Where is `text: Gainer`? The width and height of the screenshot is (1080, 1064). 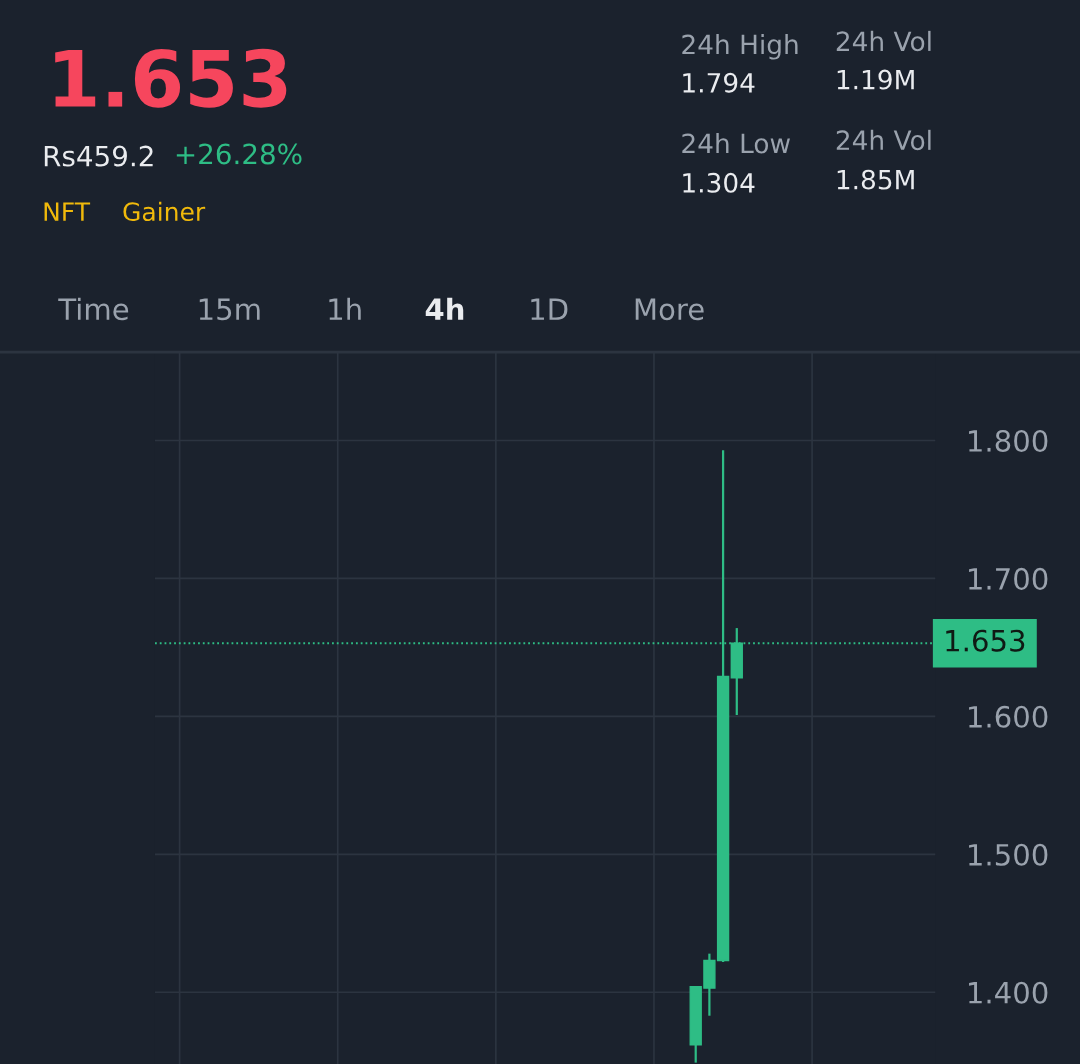 text: Gainer is located at coordinates (164, 211).